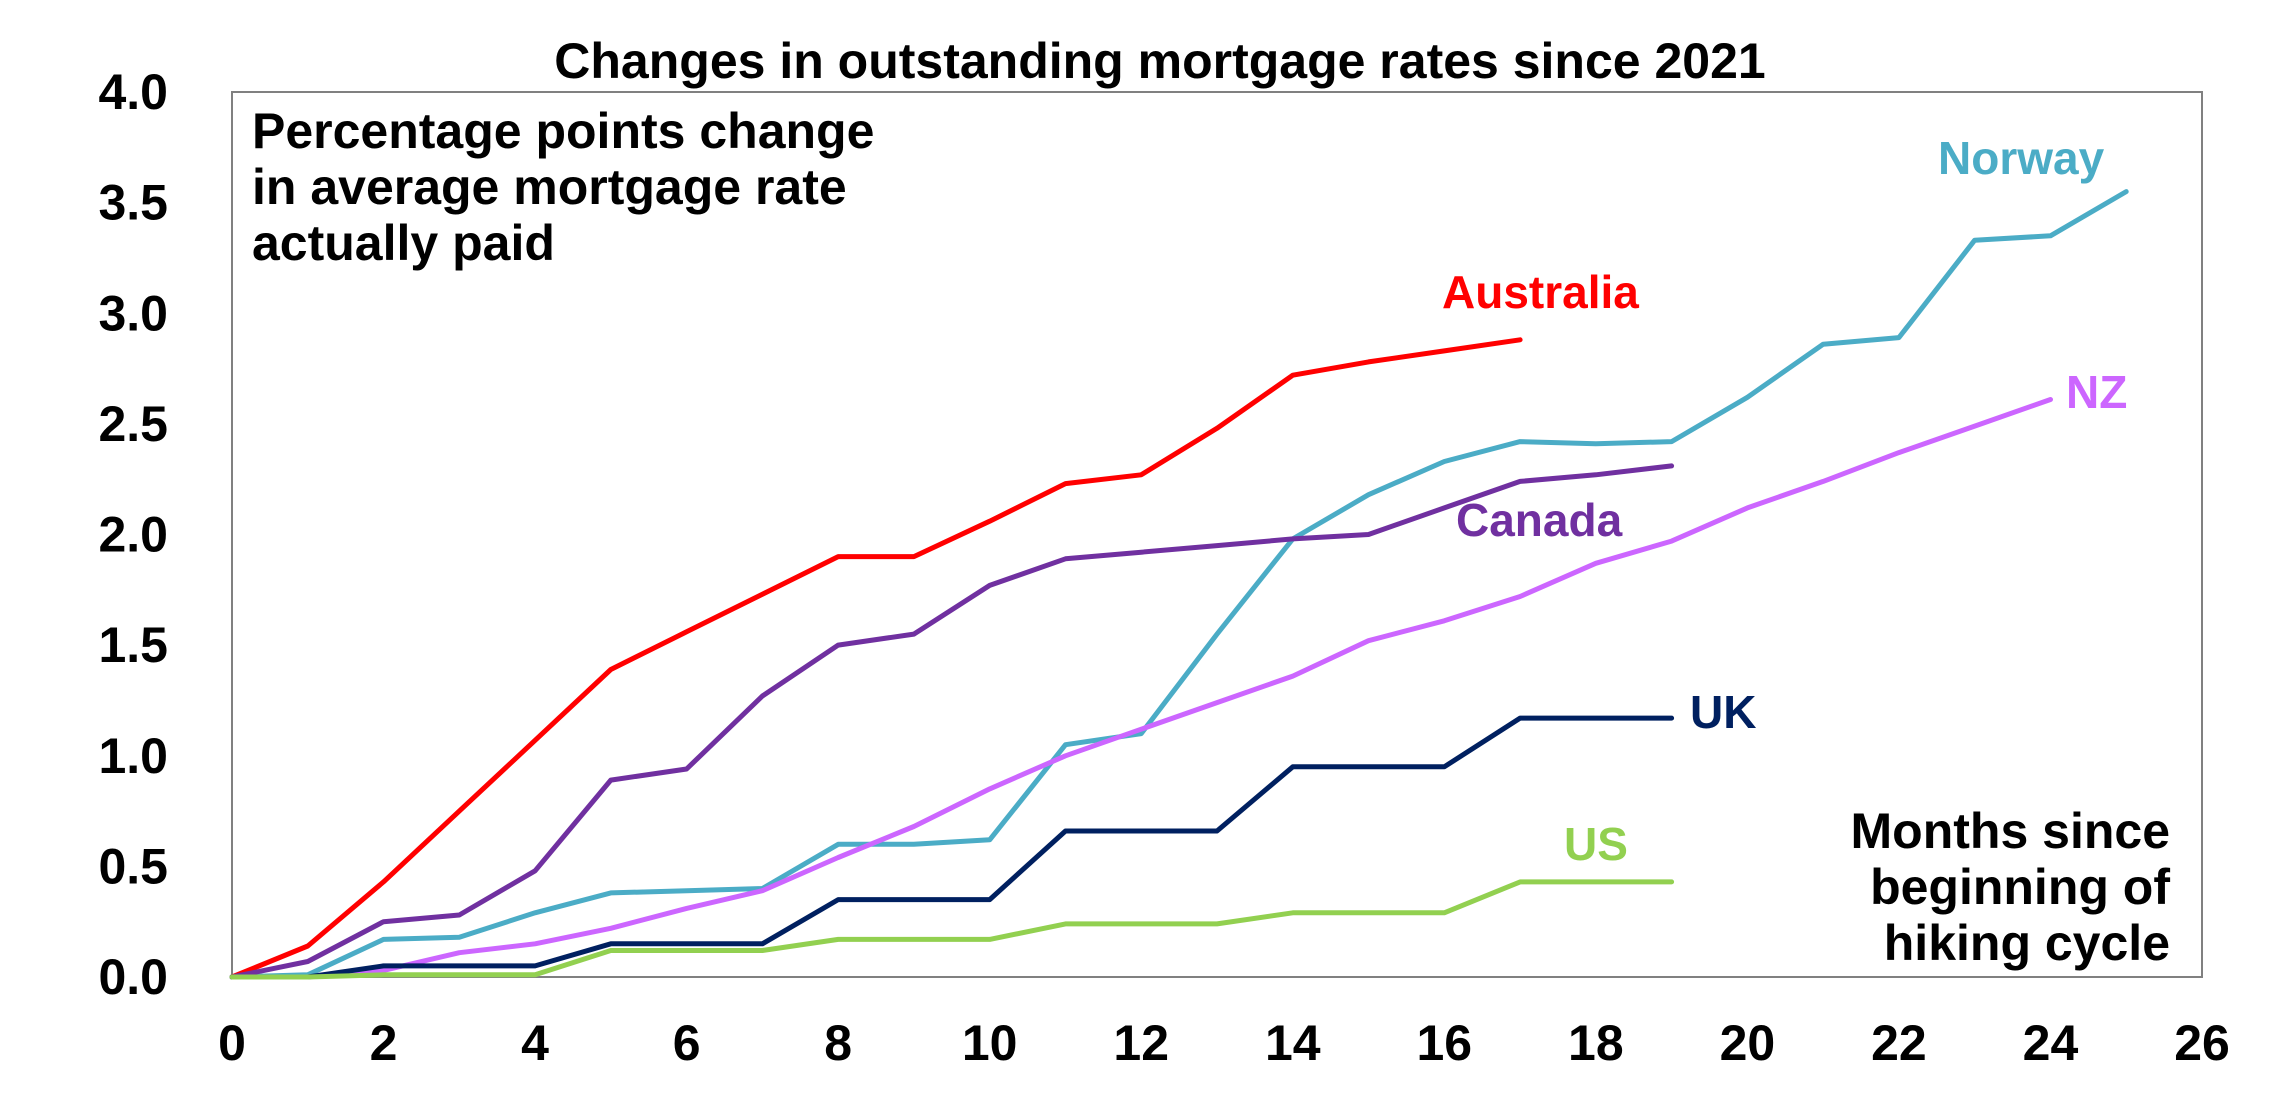 The width and height of the screenshot is (2275, 1107). I want to click on series-label-canada: Canada, so click(1539, 520).